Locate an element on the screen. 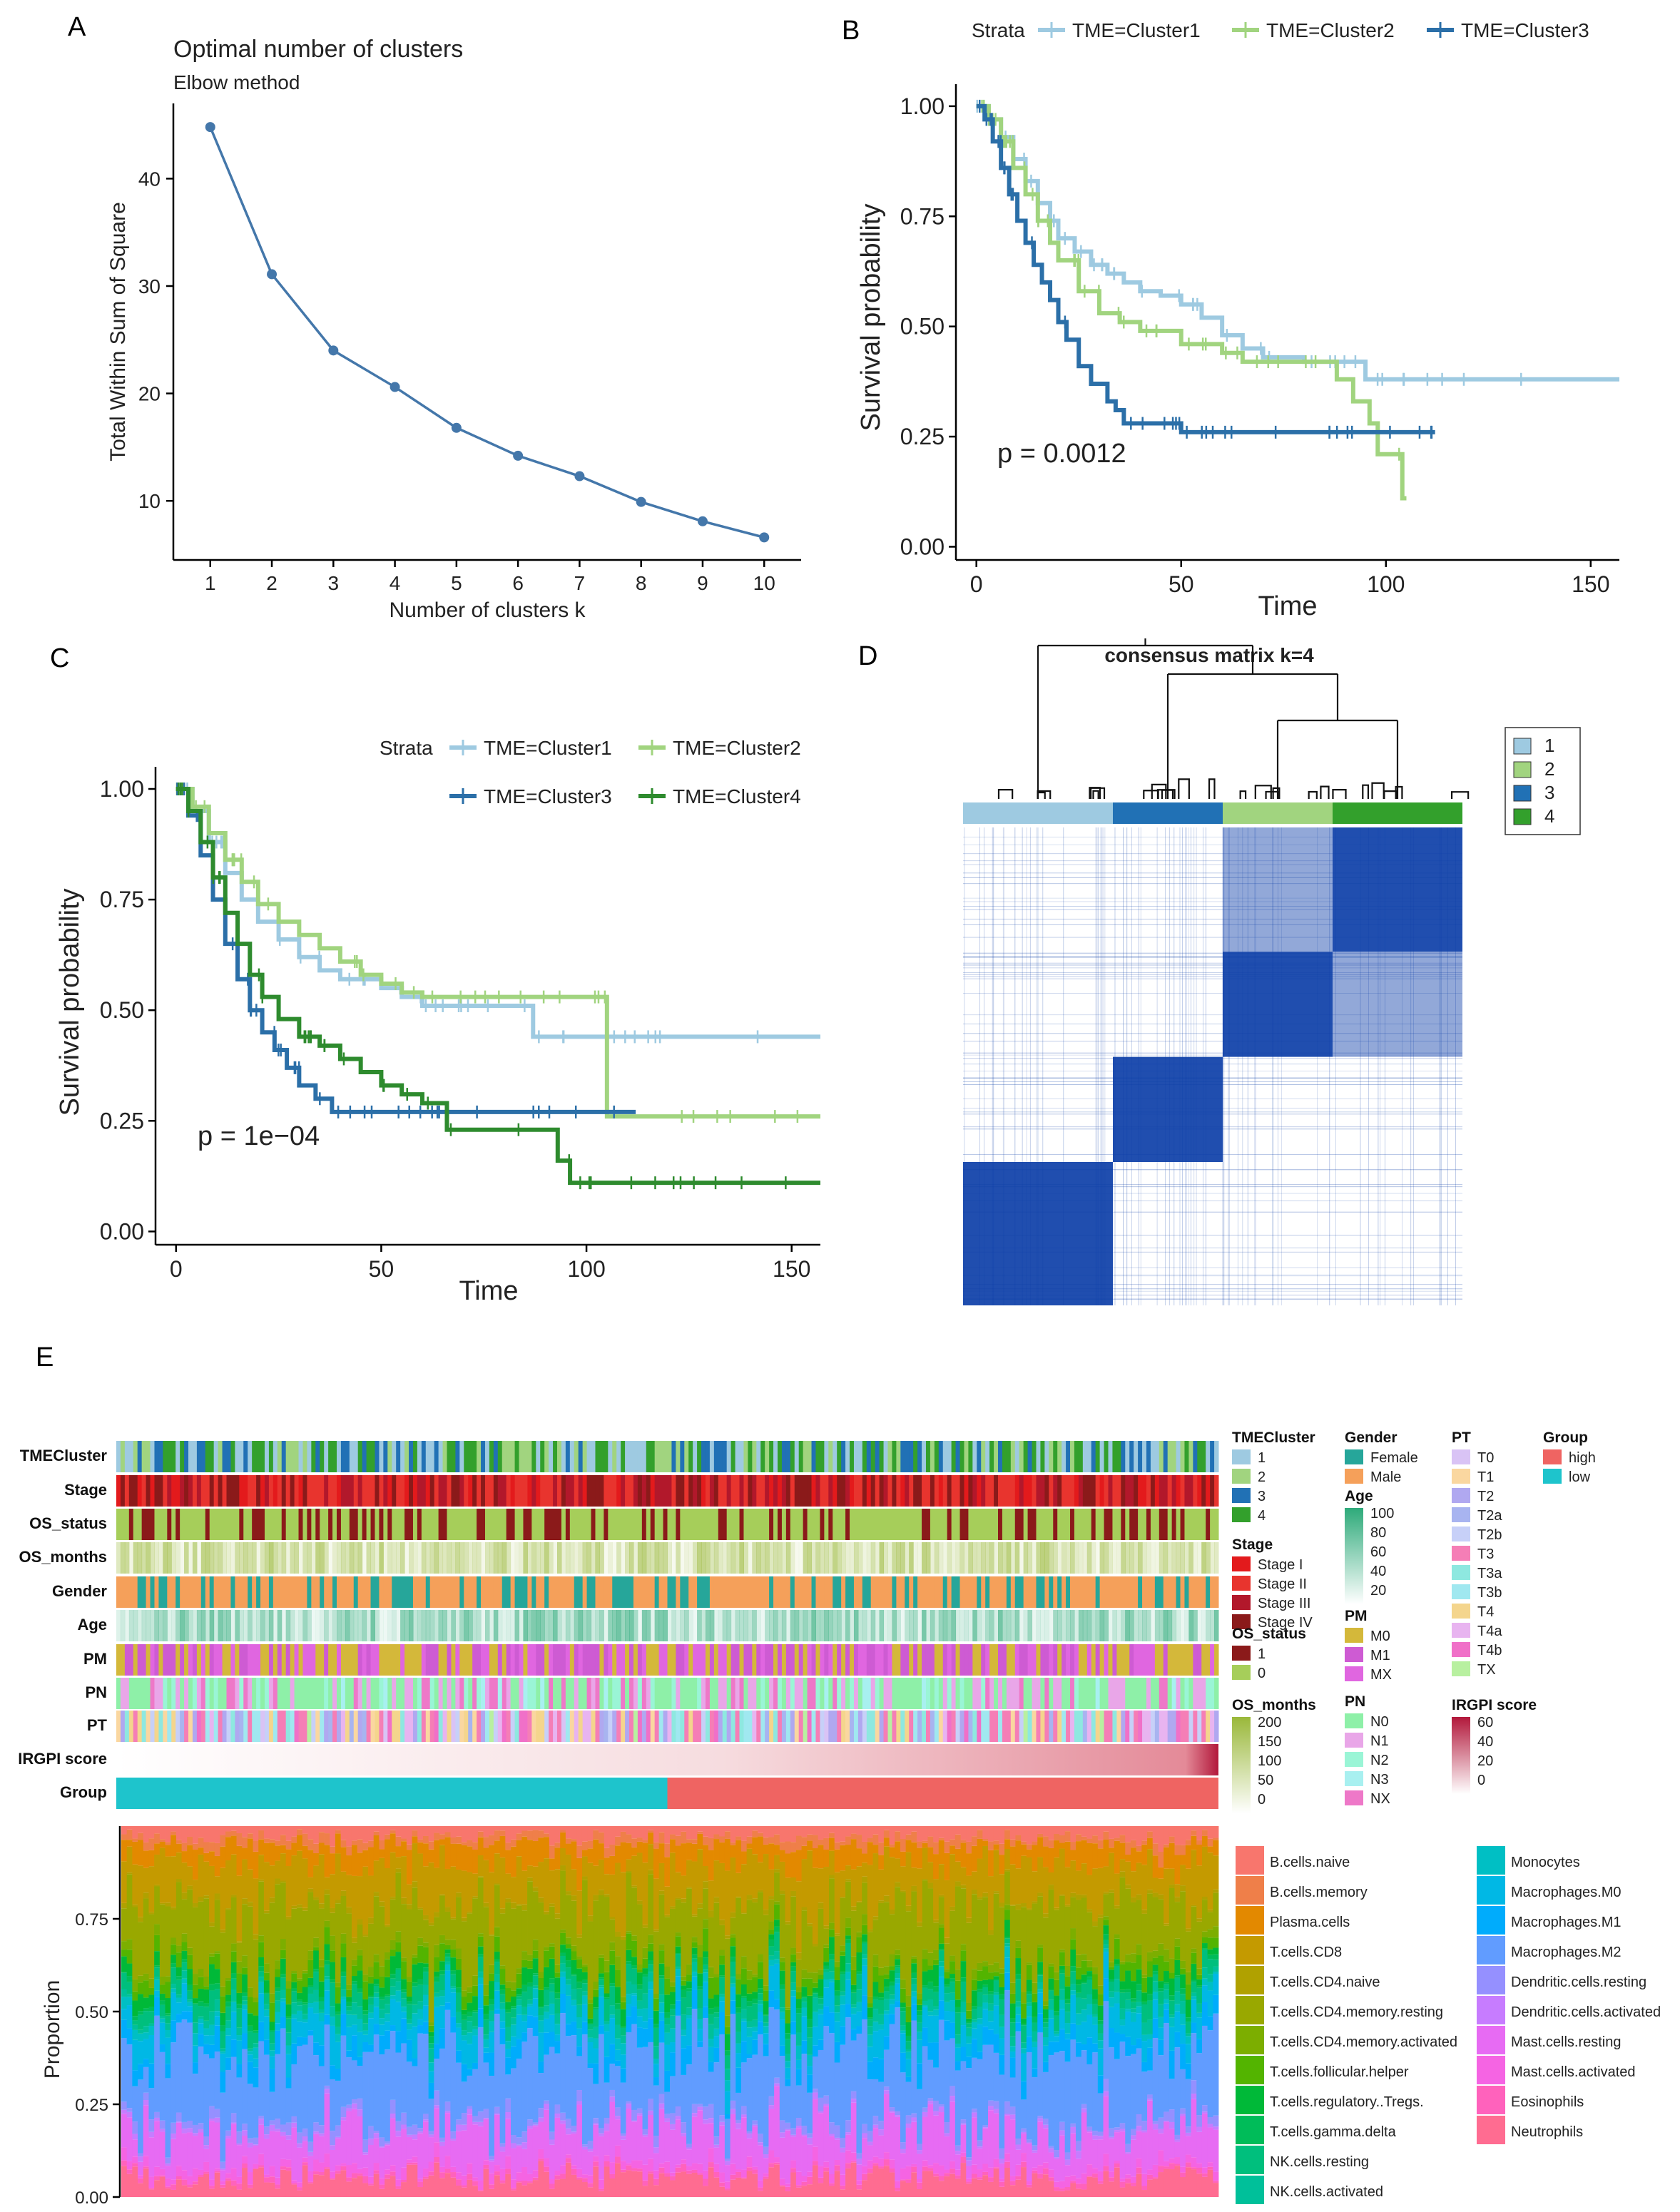  legend-label: Stage II is located at coordinates (1282, 1584).